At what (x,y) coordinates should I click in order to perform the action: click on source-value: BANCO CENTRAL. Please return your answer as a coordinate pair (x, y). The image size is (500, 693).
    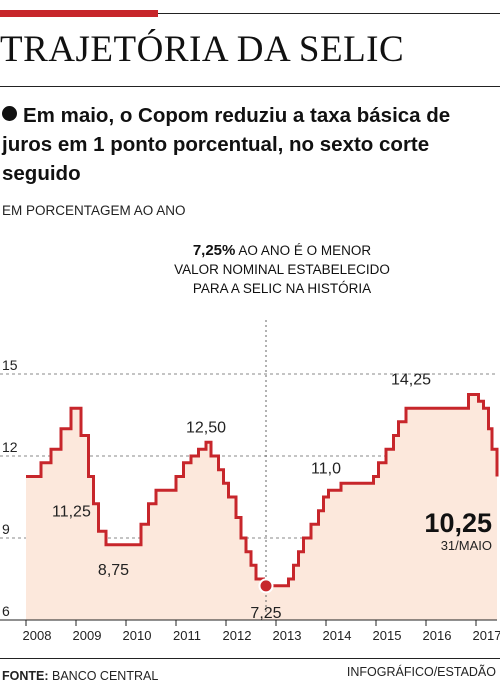
    Looking at the image, I should click on (103, 676).